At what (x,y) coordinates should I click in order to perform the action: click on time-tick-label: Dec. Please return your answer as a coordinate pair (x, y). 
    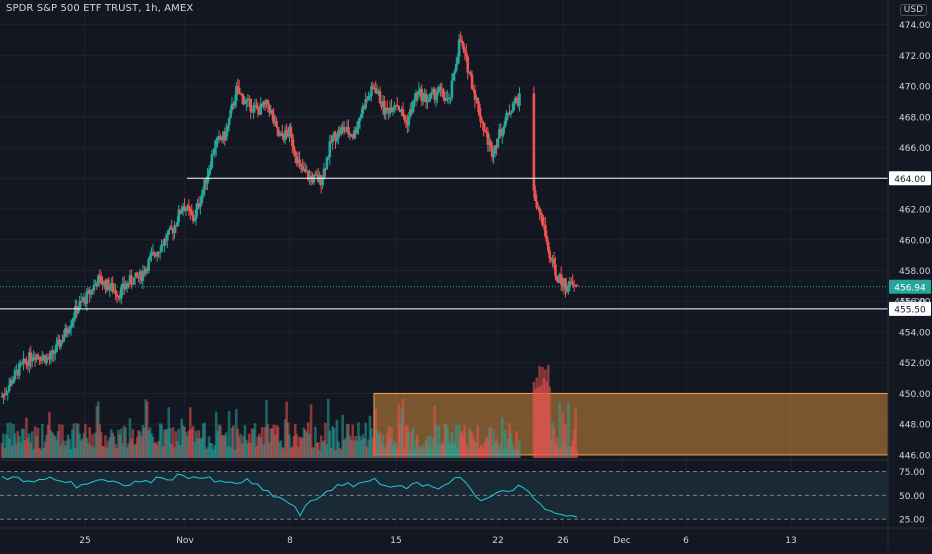
    Looking at the image, I should click on (621, 541).